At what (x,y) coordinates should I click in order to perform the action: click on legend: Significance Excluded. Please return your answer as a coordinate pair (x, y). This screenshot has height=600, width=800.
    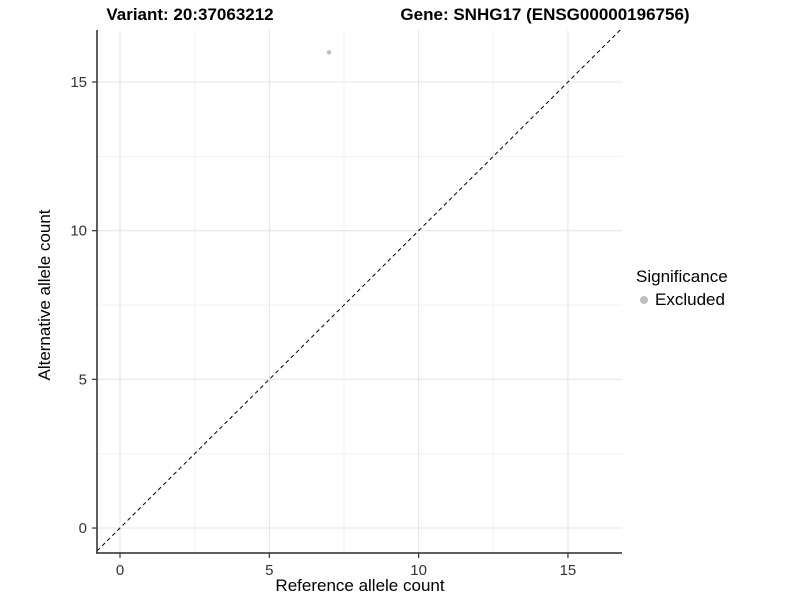
    Looking at the image, I should click on (682, 288).